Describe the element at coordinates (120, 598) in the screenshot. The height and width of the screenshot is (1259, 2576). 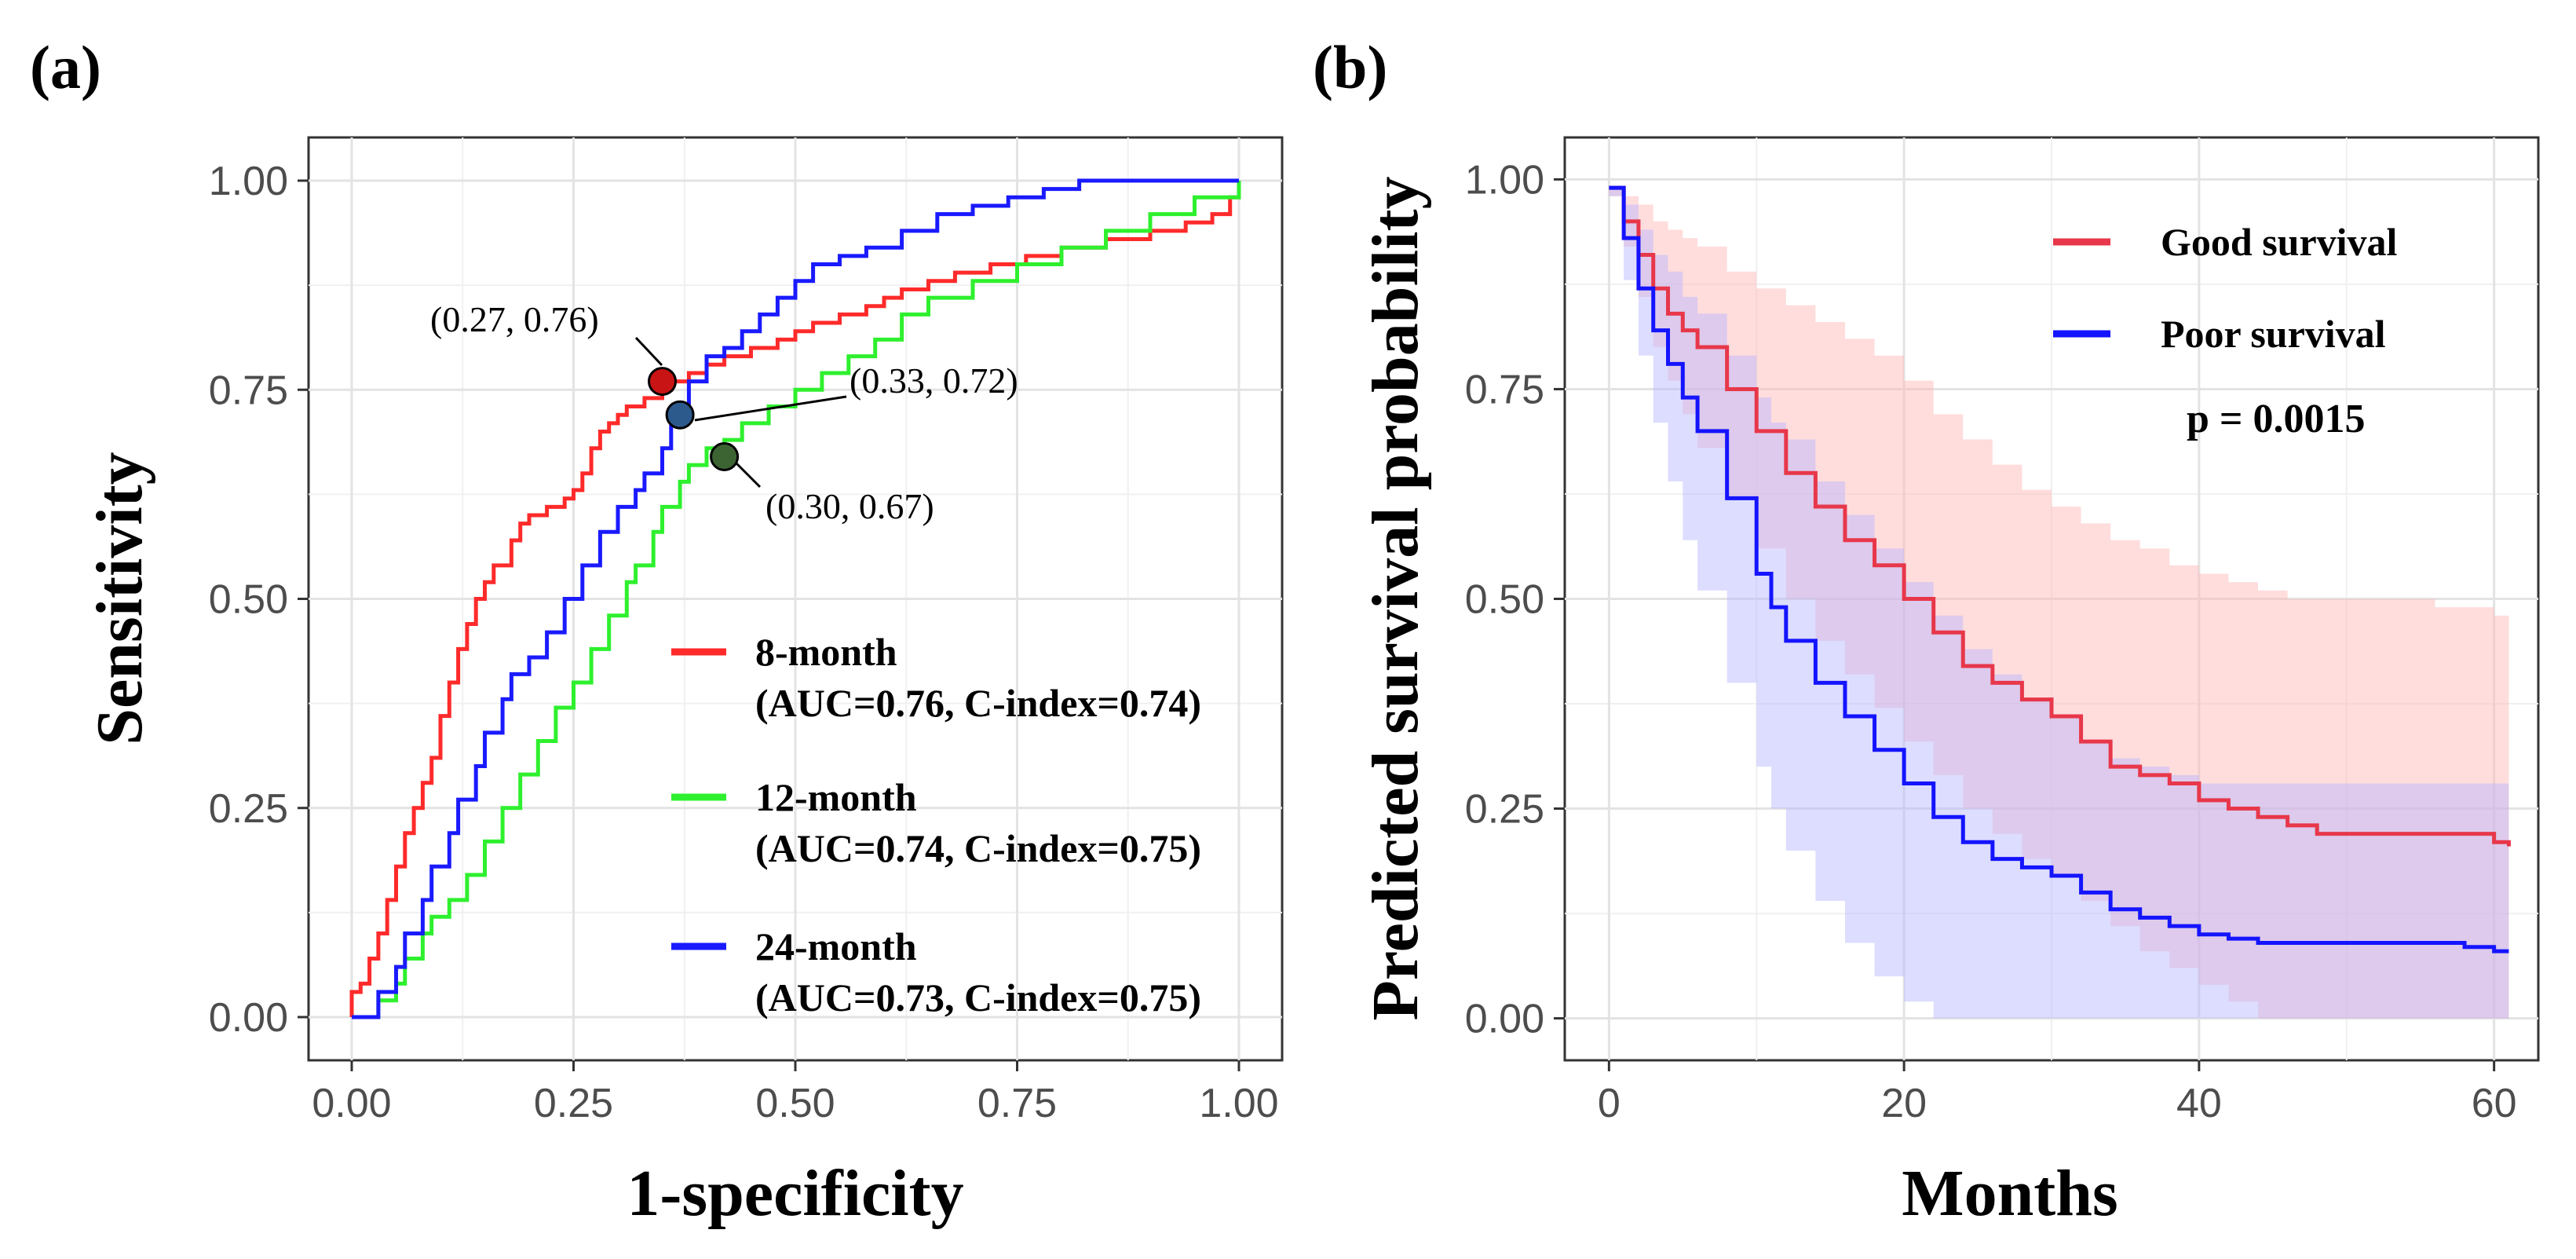
I see `roc-y-axis-title: Sensitivity` at that location.